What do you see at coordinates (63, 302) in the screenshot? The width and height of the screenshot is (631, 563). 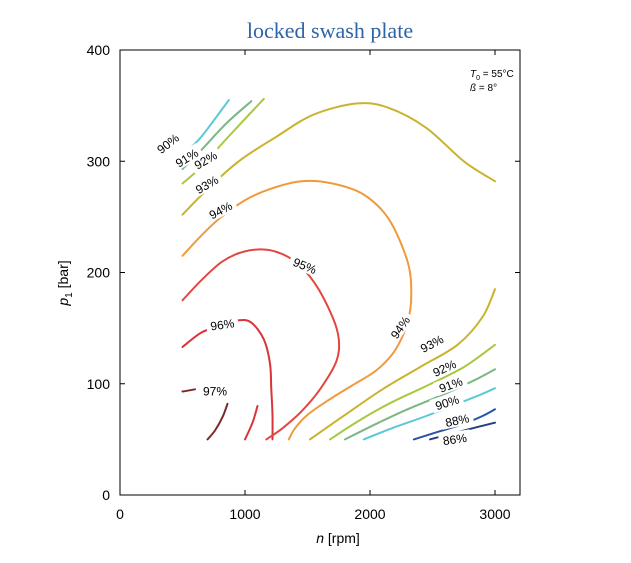 I see `y-axis-symbol: p` at bounding box center [63, 302].